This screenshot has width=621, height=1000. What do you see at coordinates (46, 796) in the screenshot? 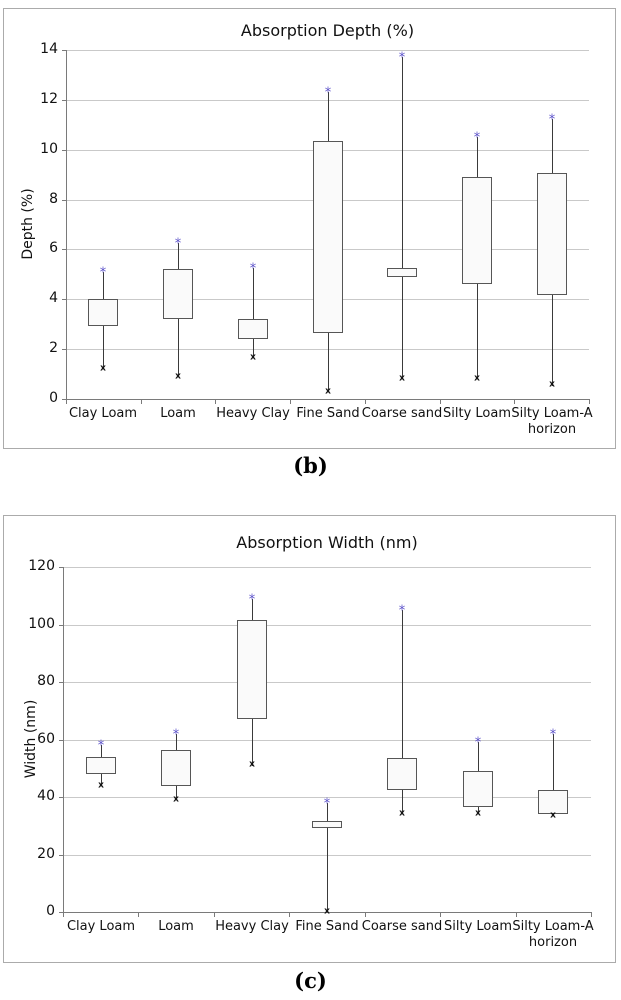
I see `y-axis-tick-label: 40` at bounding box center [46, 796].